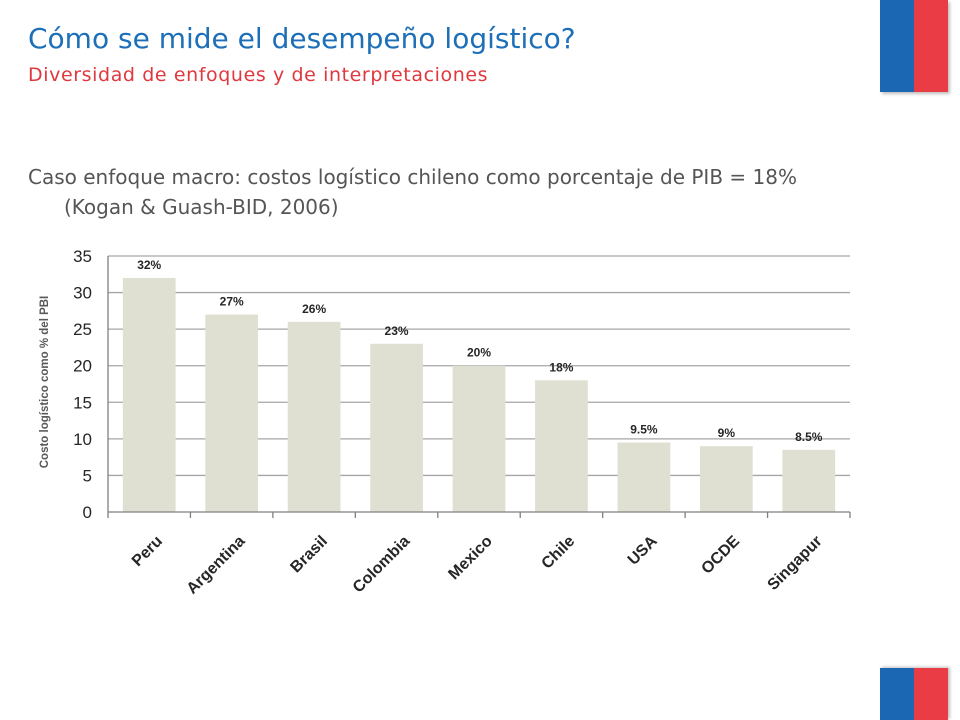 This screenshot has width=960, height=720. I want to click on y-tick-label: 10, so click(82, 439).